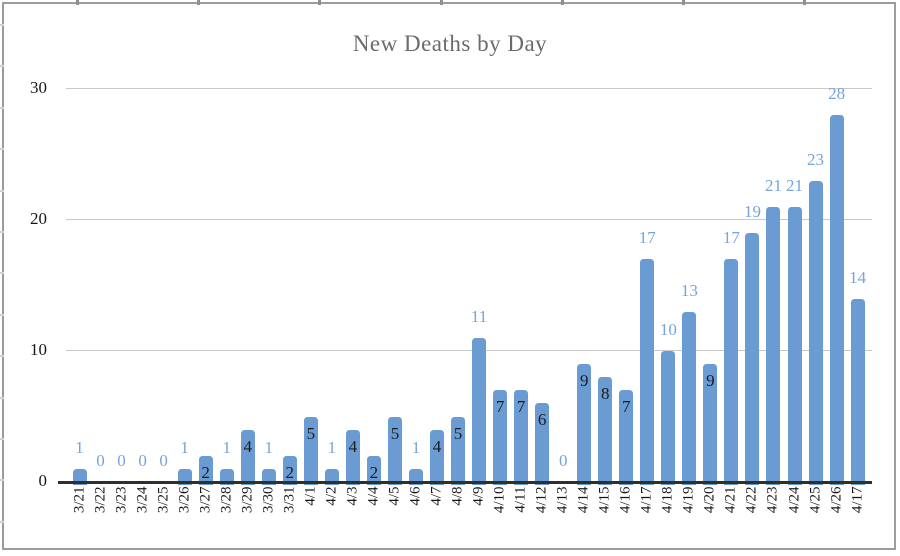 This screenshot has height=556, width=900. Describe the element at coordinates (100, 500) in the screenshot. I see `x-axis-label: 3/22` at that location.